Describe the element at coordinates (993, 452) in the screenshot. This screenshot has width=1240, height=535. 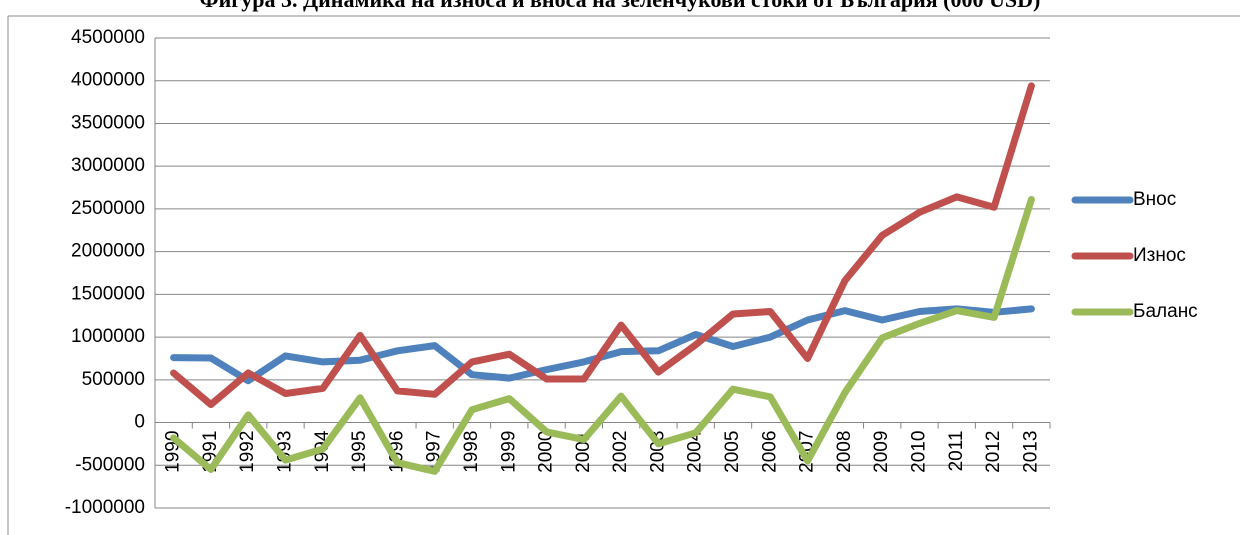
I see `x-tick-label: 2012` at that location.